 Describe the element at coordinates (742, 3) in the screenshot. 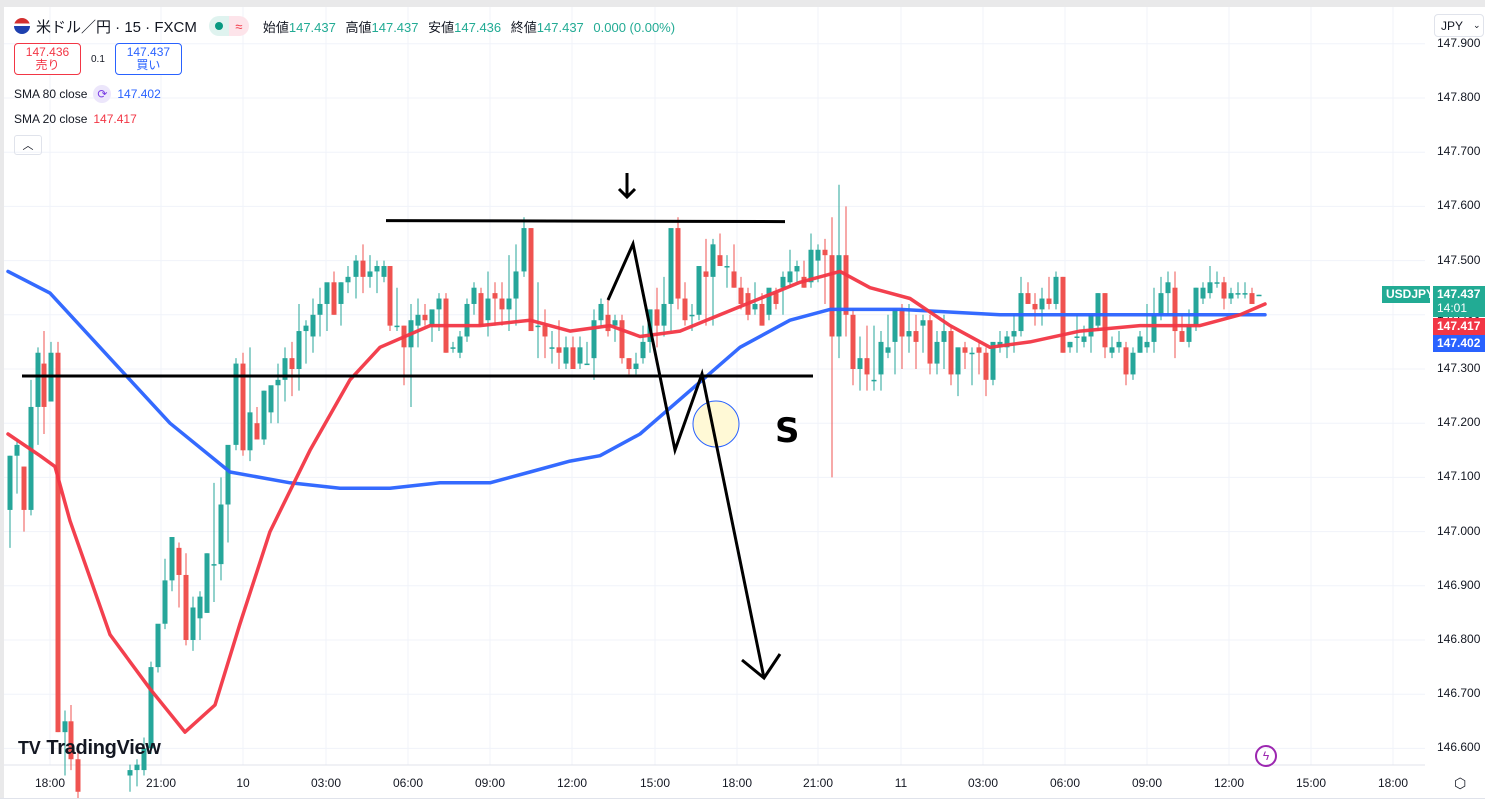

I see `top-border` at that location.